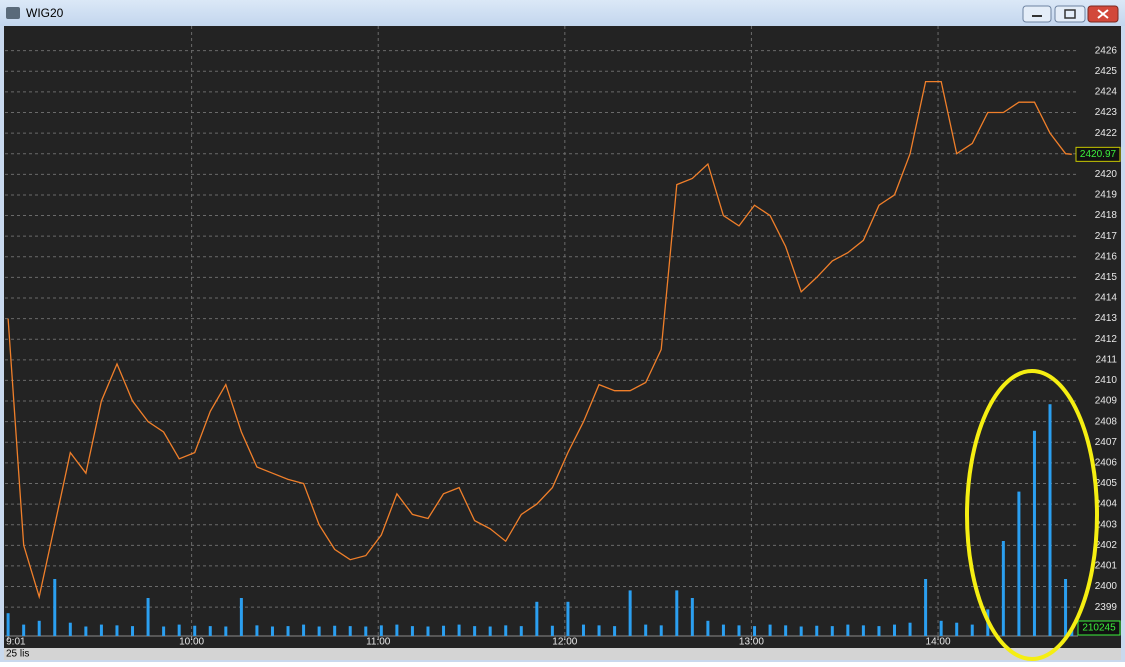 Image resolution: width=1125 pixels, height=667 pixels. I want to click on y-tick-label: 2411, so click(1106, 359).